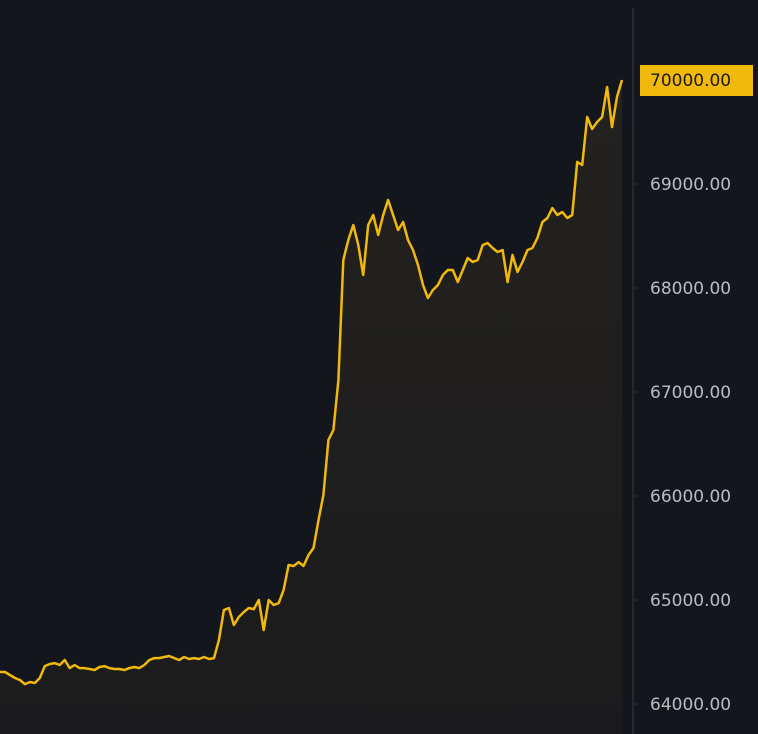 The width and height of the screenshot is (758, 734). Describe the element at coordinates (690, 81) in the screenshot. I see `price-tag-label: 70000.00` at that location.